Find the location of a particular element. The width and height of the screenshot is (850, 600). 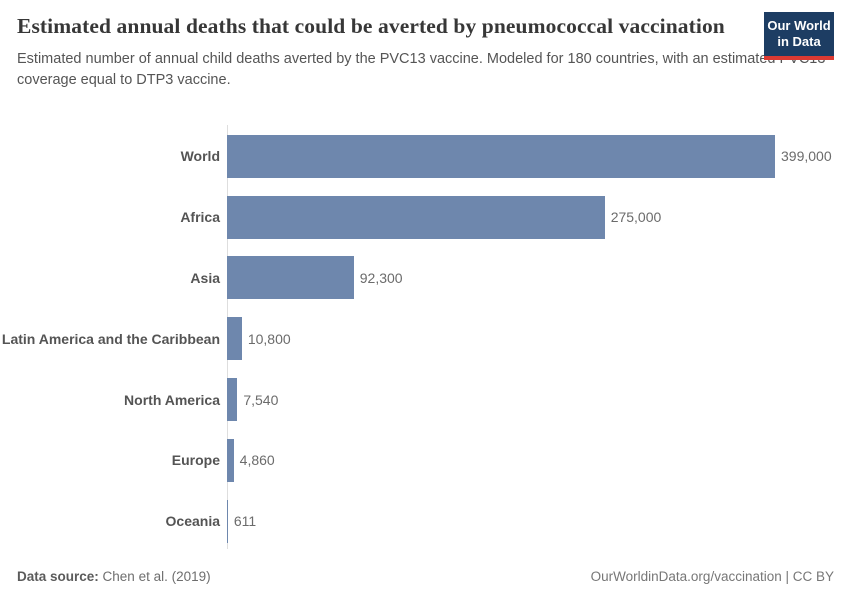

category-label: Europe is located at coordinates (195, 460).